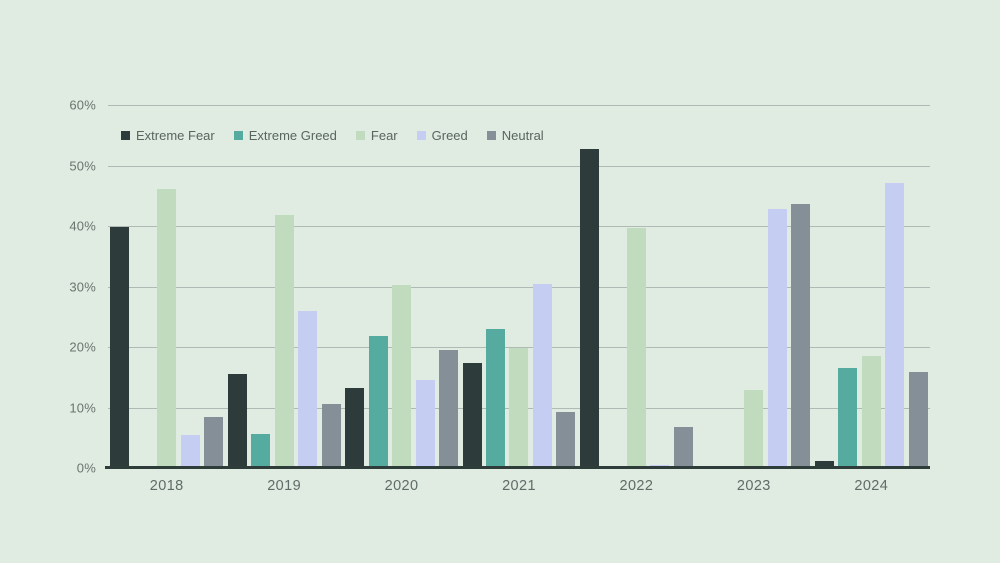  What do you see at coordinates (519, 166) in the screenshot?
I see `gridline-50%` at bounding box center [519, 166].